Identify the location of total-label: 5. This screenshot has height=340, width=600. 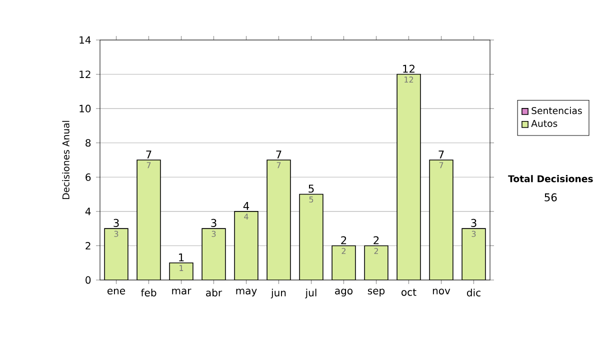
(311, 188).